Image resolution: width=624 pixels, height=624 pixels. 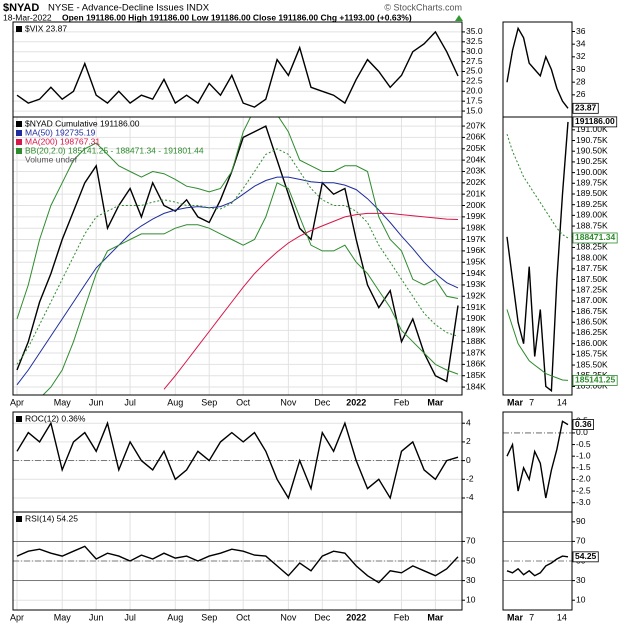 What do you see at coordinates (243, 402) in the screenshot?
I see `x-tick-label: Oct` at bounding box center [243, 402].